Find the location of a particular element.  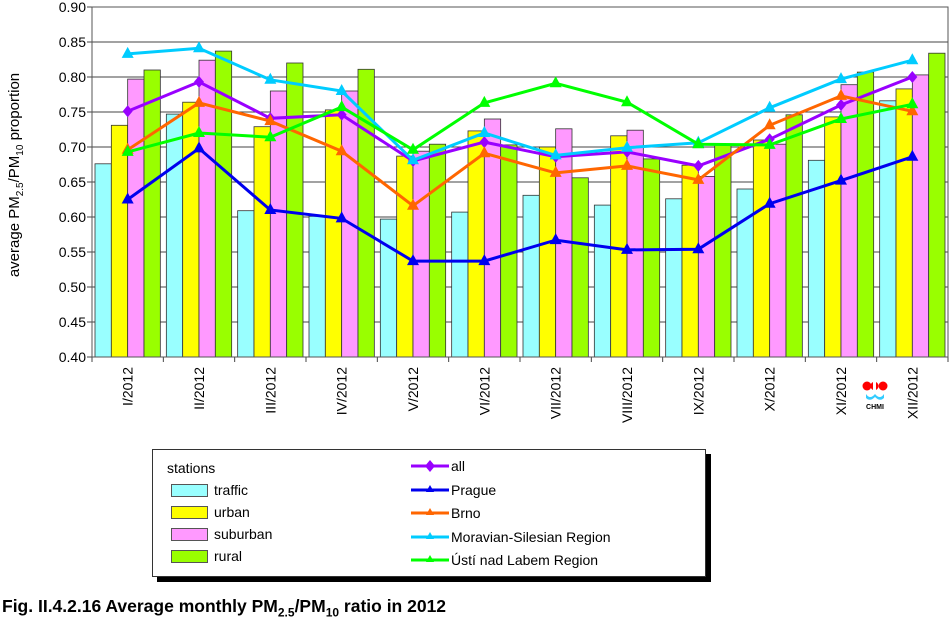

y-tick-label: 0.60 is located at coordinates (72, 217).